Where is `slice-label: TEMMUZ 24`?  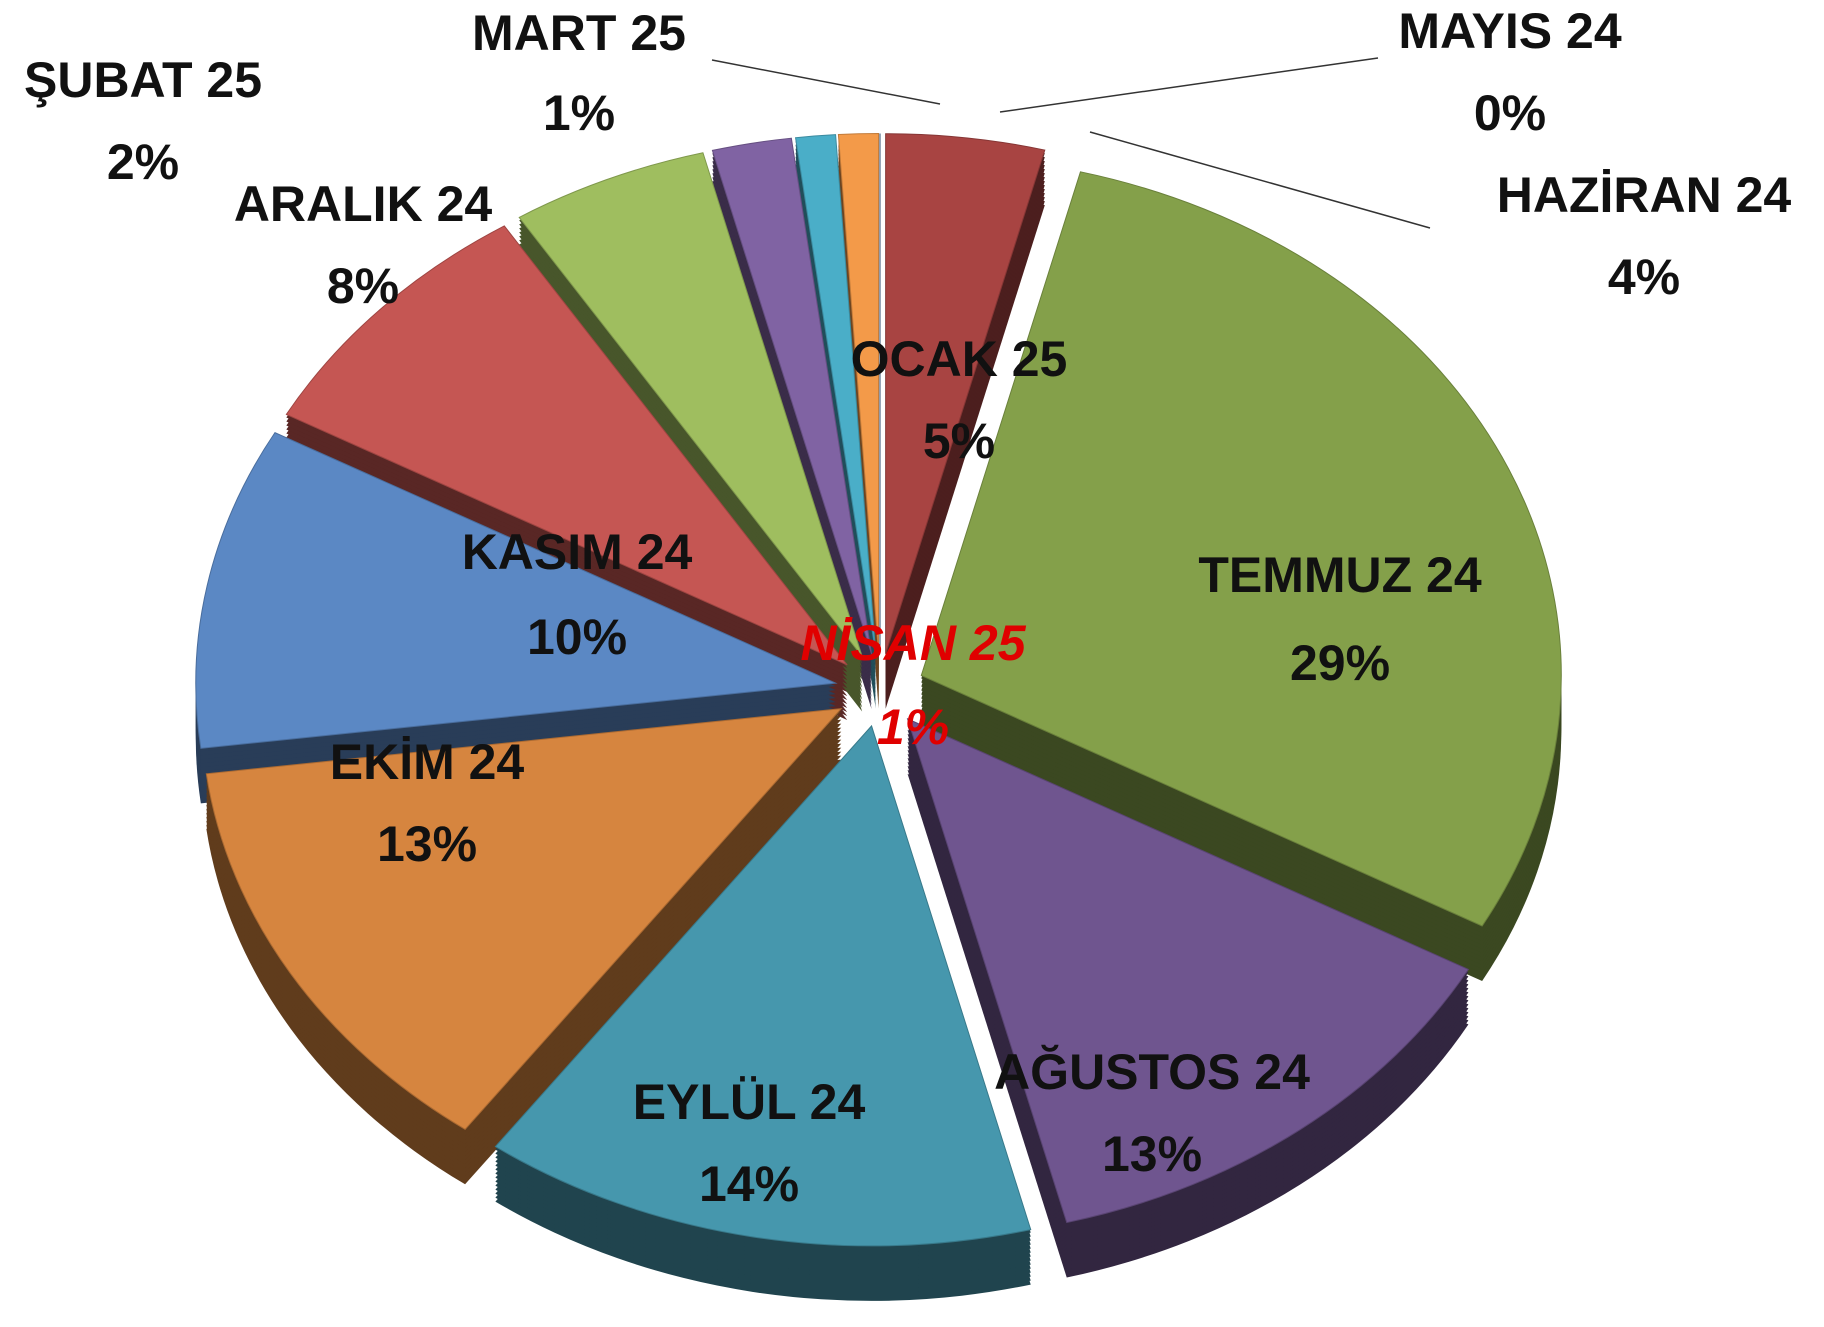 slice-label: TEMMUZ 24 is located at coordinates (1340, 575).